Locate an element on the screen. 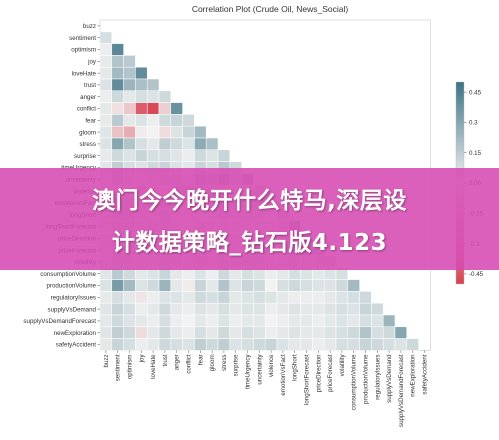 The width and height of the screenshot is (499, 440). x-tick-label: newExploration is located at coordinates (413, 375).